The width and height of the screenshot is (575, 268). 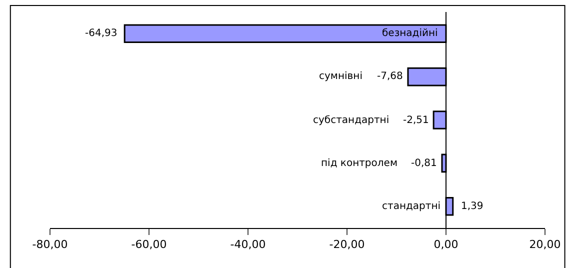 What do you see at coordinates (149, 245) in the screenshot?
I see `x-tick-label: -60,00` at bounding box center [149, 245].